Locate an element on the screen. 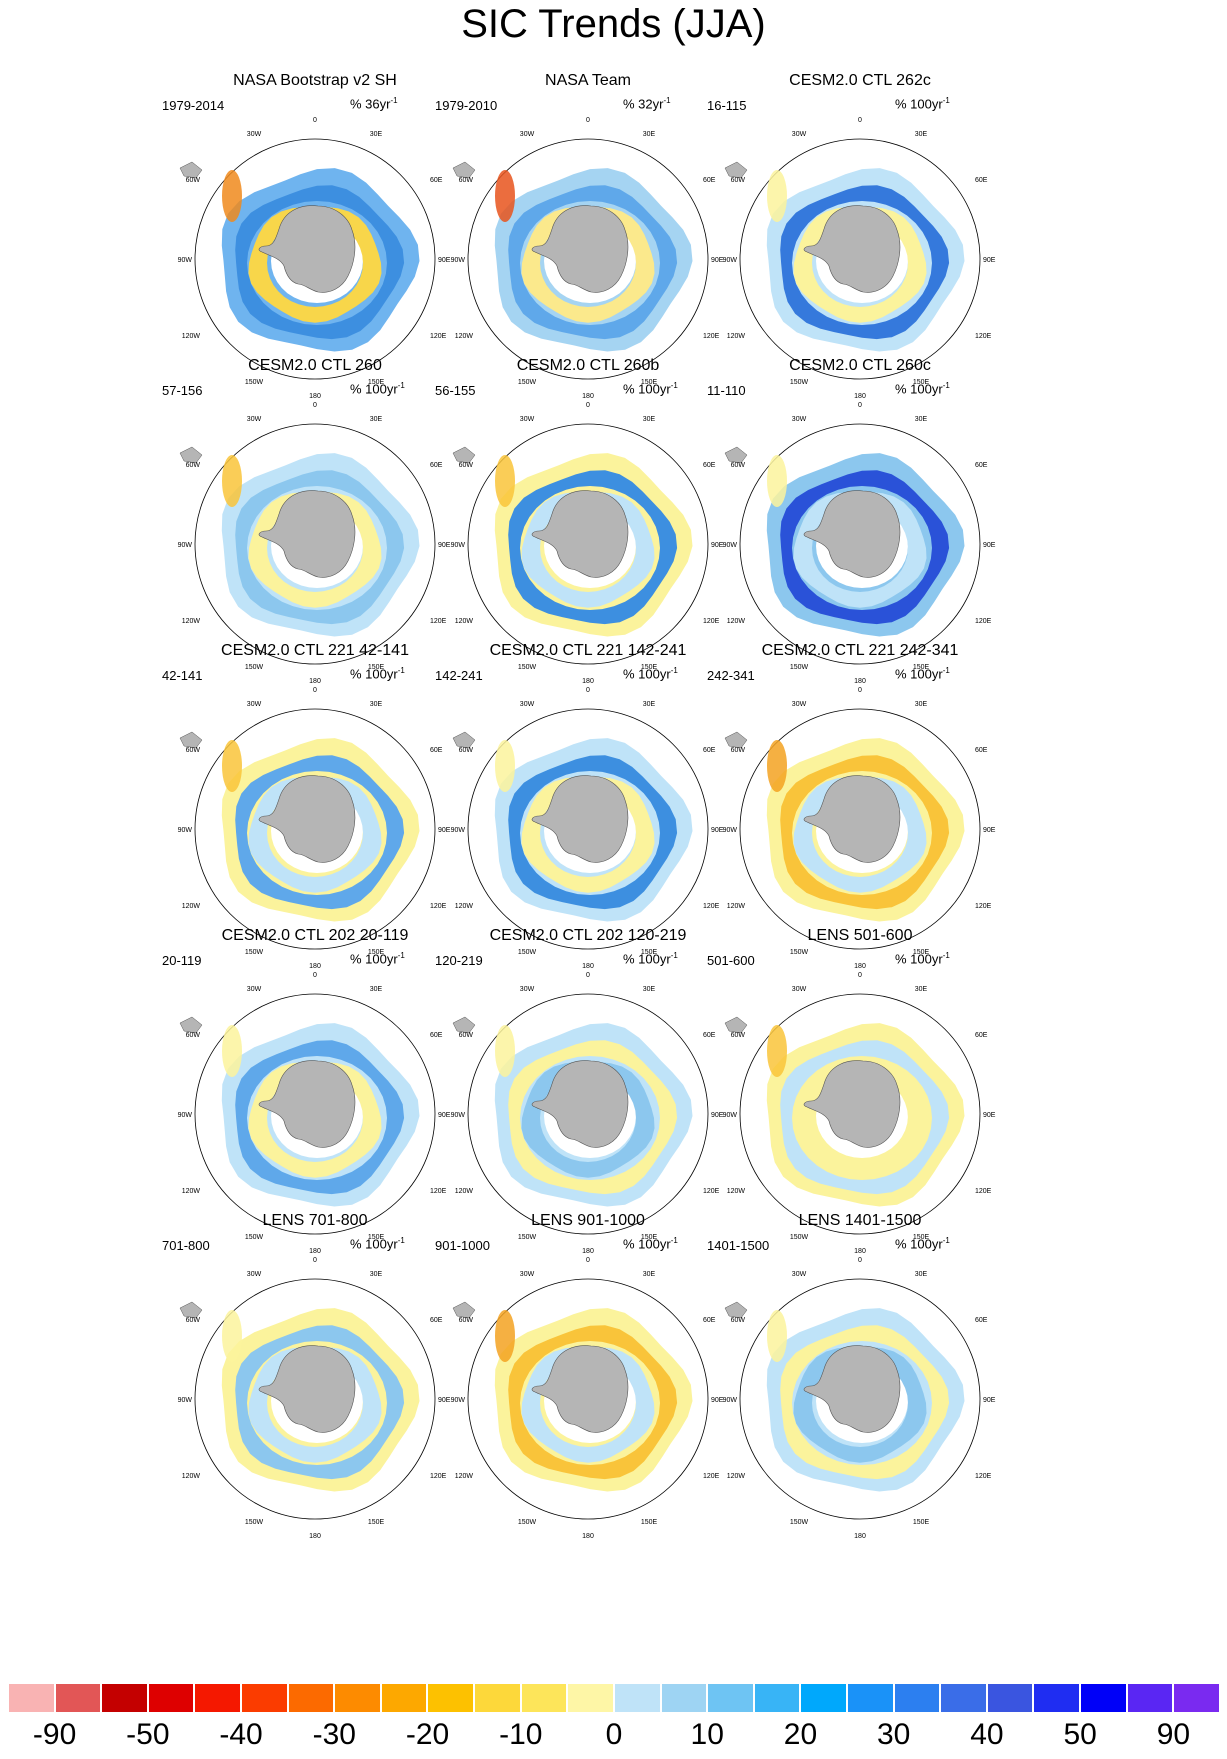 This screenshot has height=1759, width=1227. panel-period: 142-241 is located at coordinates (459, 675).